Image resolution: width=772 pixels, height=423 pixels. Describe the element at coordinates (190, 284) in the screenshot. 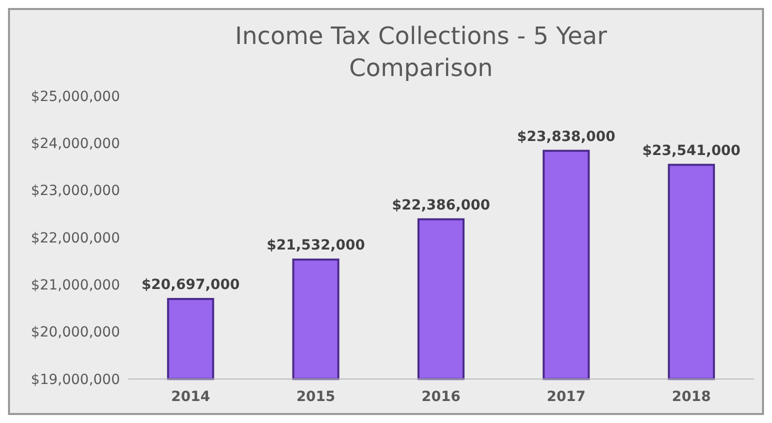

I see `data-label: $20,697,000` at that location.